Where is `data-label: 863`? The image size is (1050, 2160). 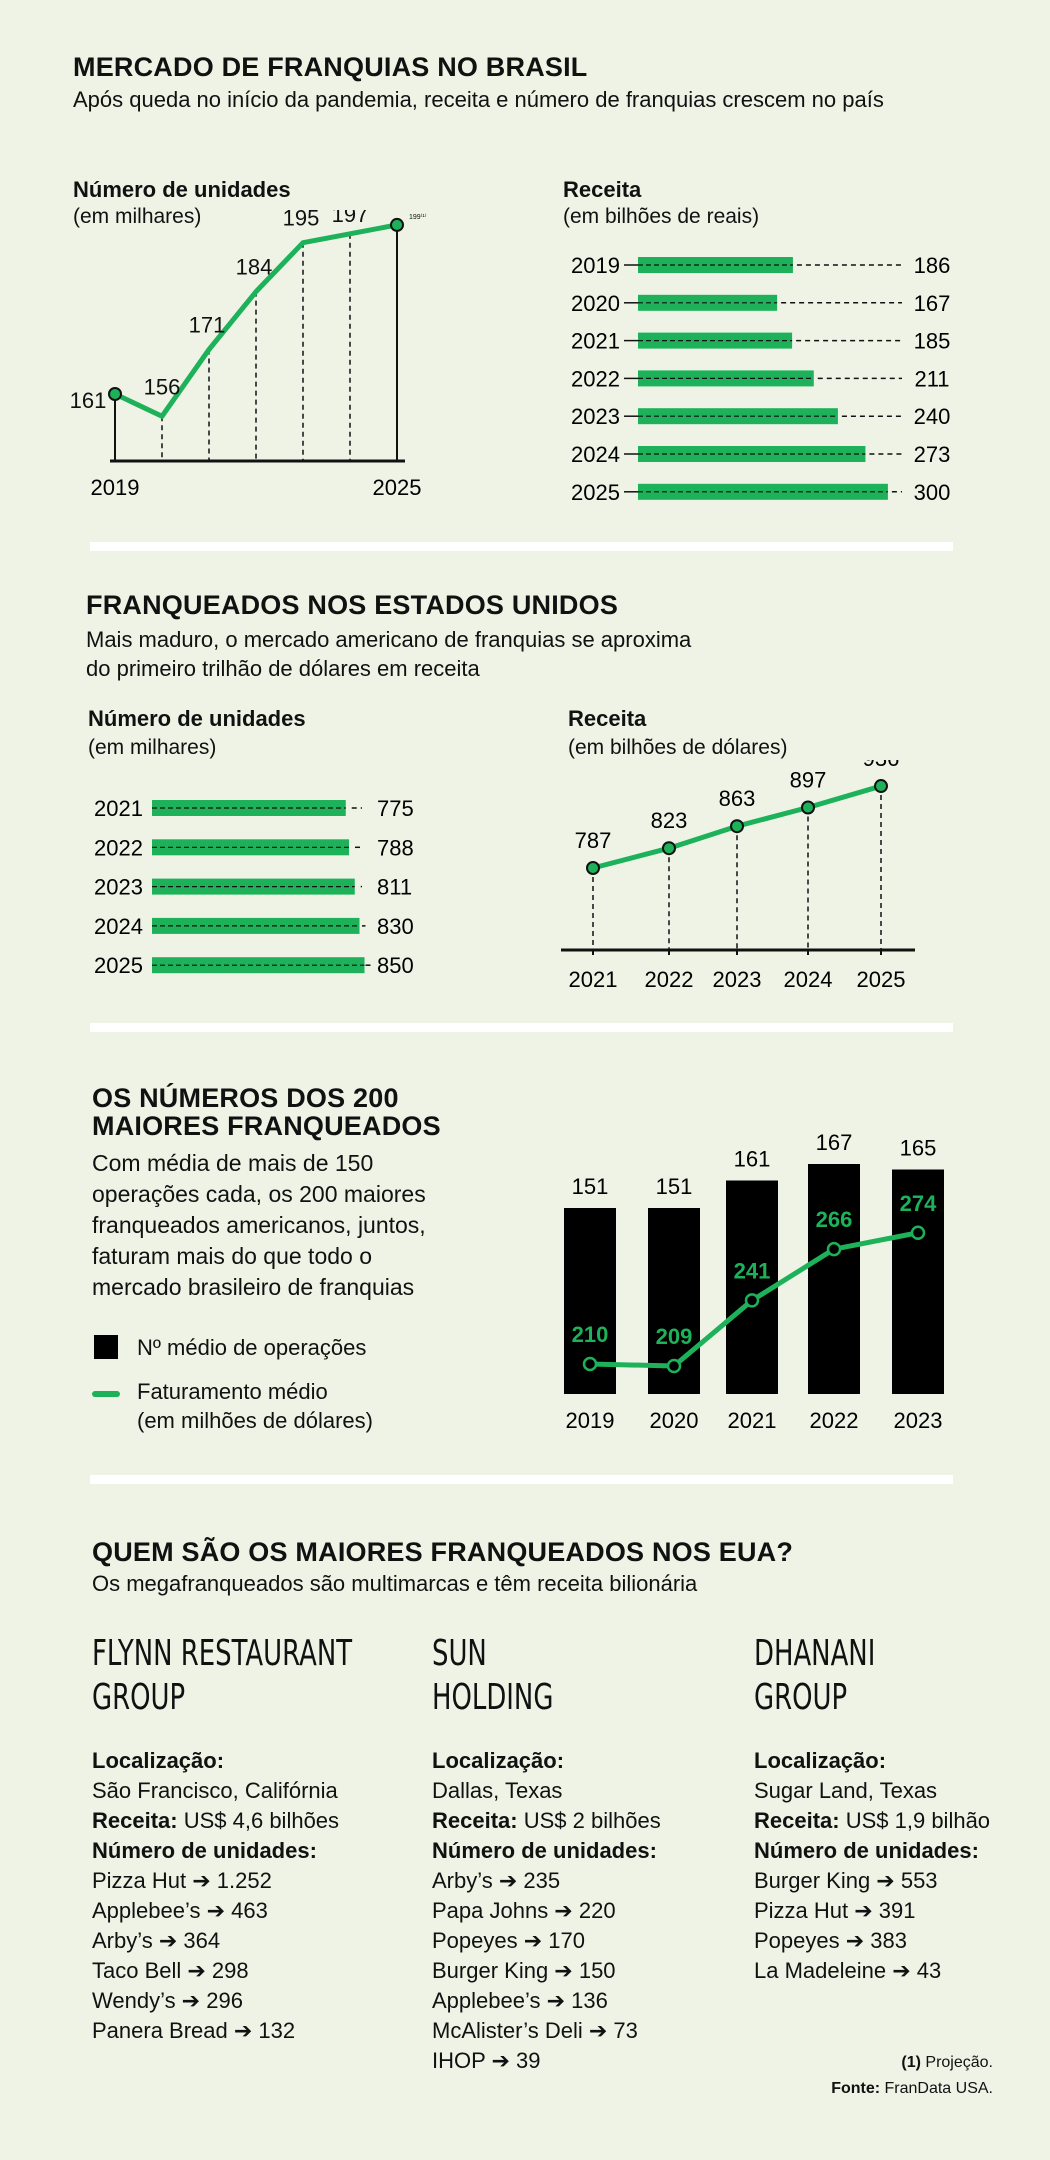
data-label: 863 is located at coordinates (737, 798).